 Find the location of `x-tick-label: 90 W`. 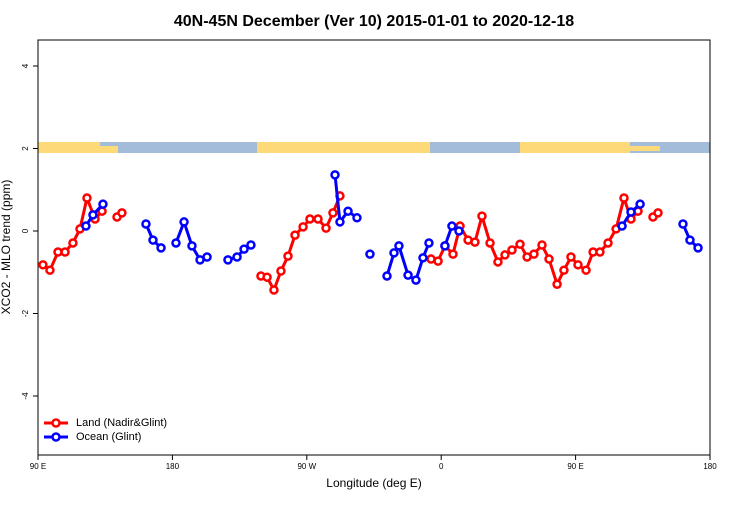

x-tick-label: 90 W is located at coordinates (306, 466).